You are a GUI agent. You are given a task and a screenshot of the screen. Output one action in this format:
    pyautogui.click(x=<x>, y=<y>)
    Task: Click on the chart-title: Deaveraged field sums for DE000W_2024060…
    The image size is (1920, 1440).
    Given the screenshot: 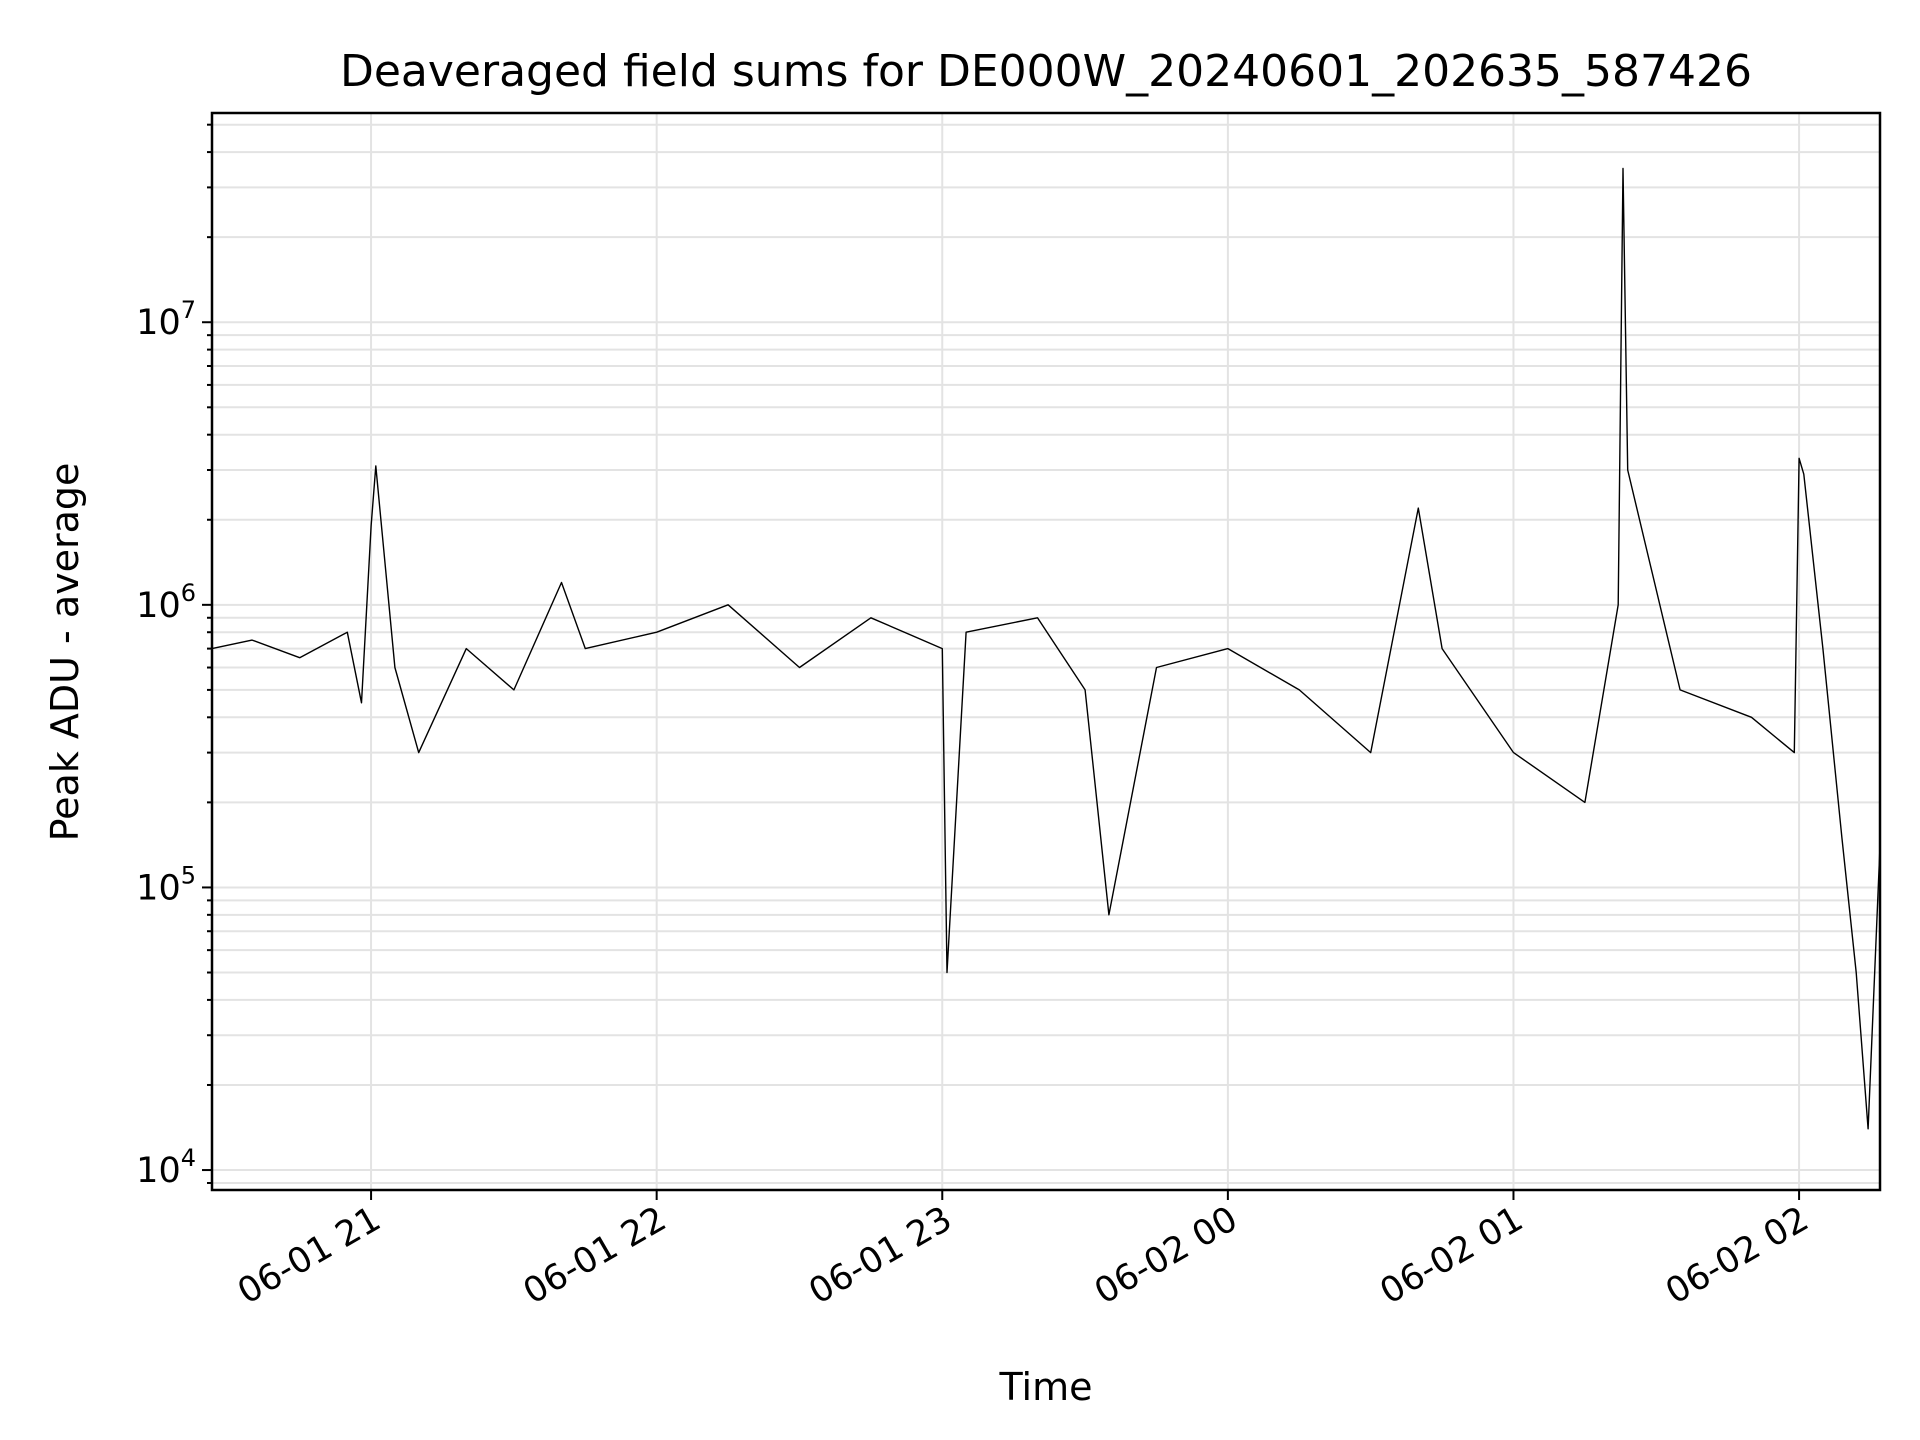 What is the action you would take?
    pyautogui.click(x=1046, y=71)
    